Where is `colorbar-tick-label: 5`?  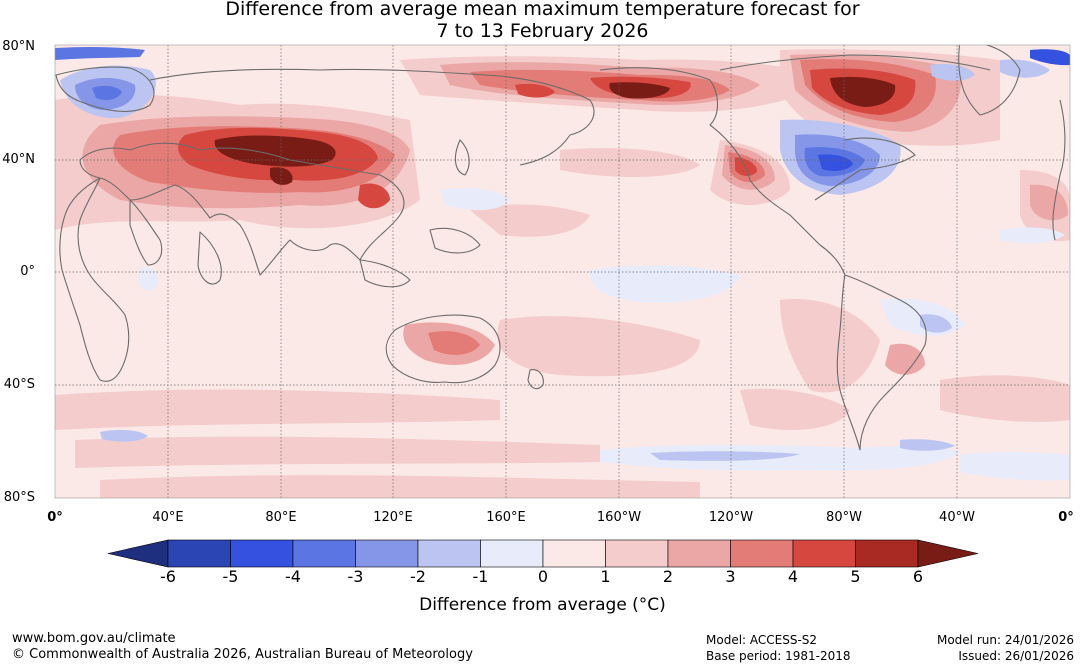
colorbar-tick-label: 5 is located at coordinates (855, 576).